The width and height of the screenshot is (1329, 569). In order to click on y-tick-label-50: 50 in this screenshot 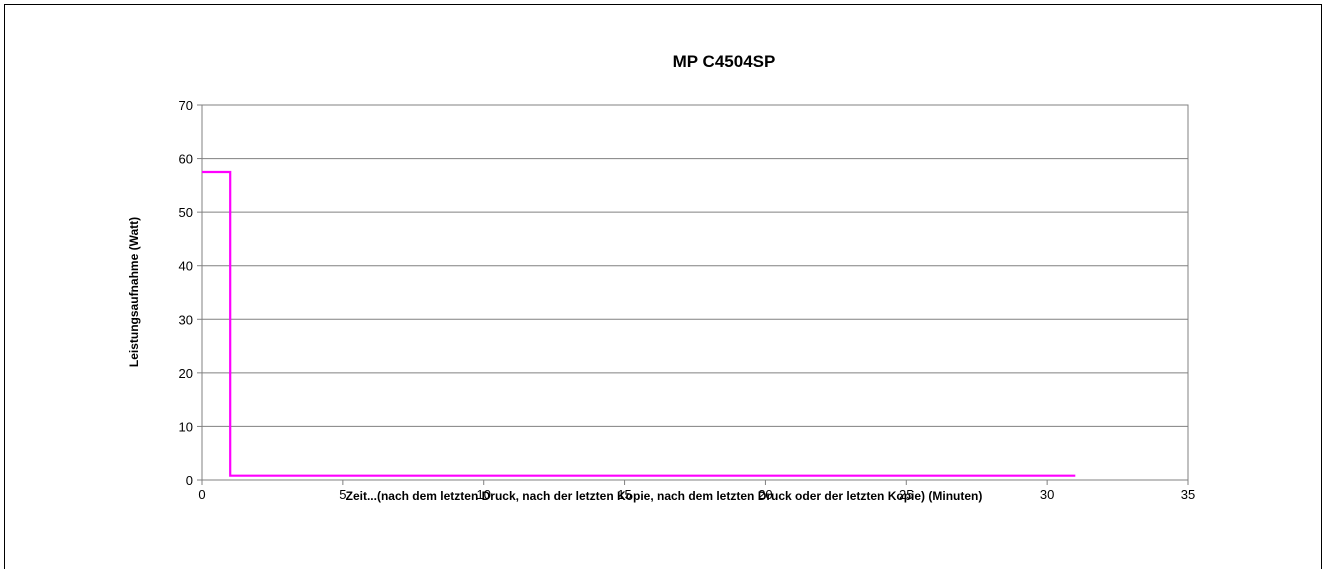, I will do `click(186, 212)`.